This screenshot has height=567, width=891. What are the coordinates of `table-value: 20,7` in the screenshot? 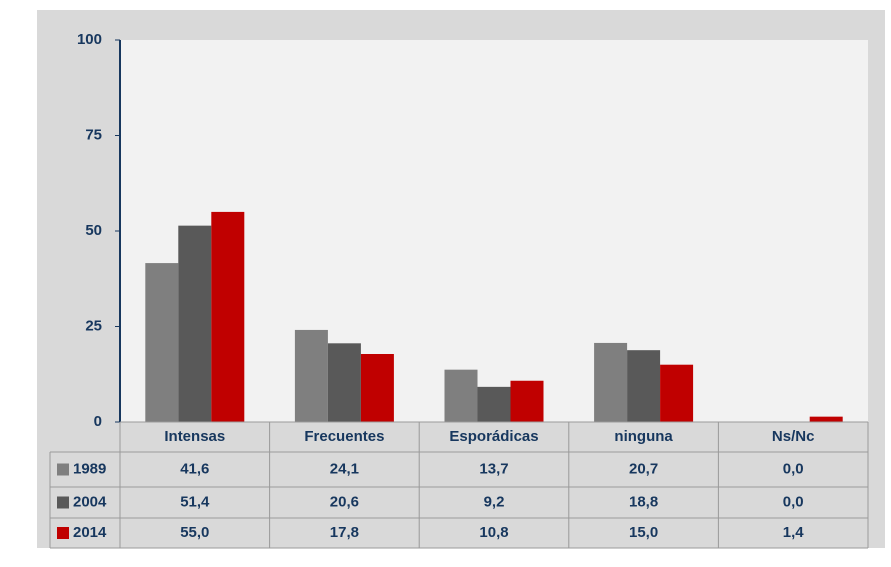 It's located at (643, 468).